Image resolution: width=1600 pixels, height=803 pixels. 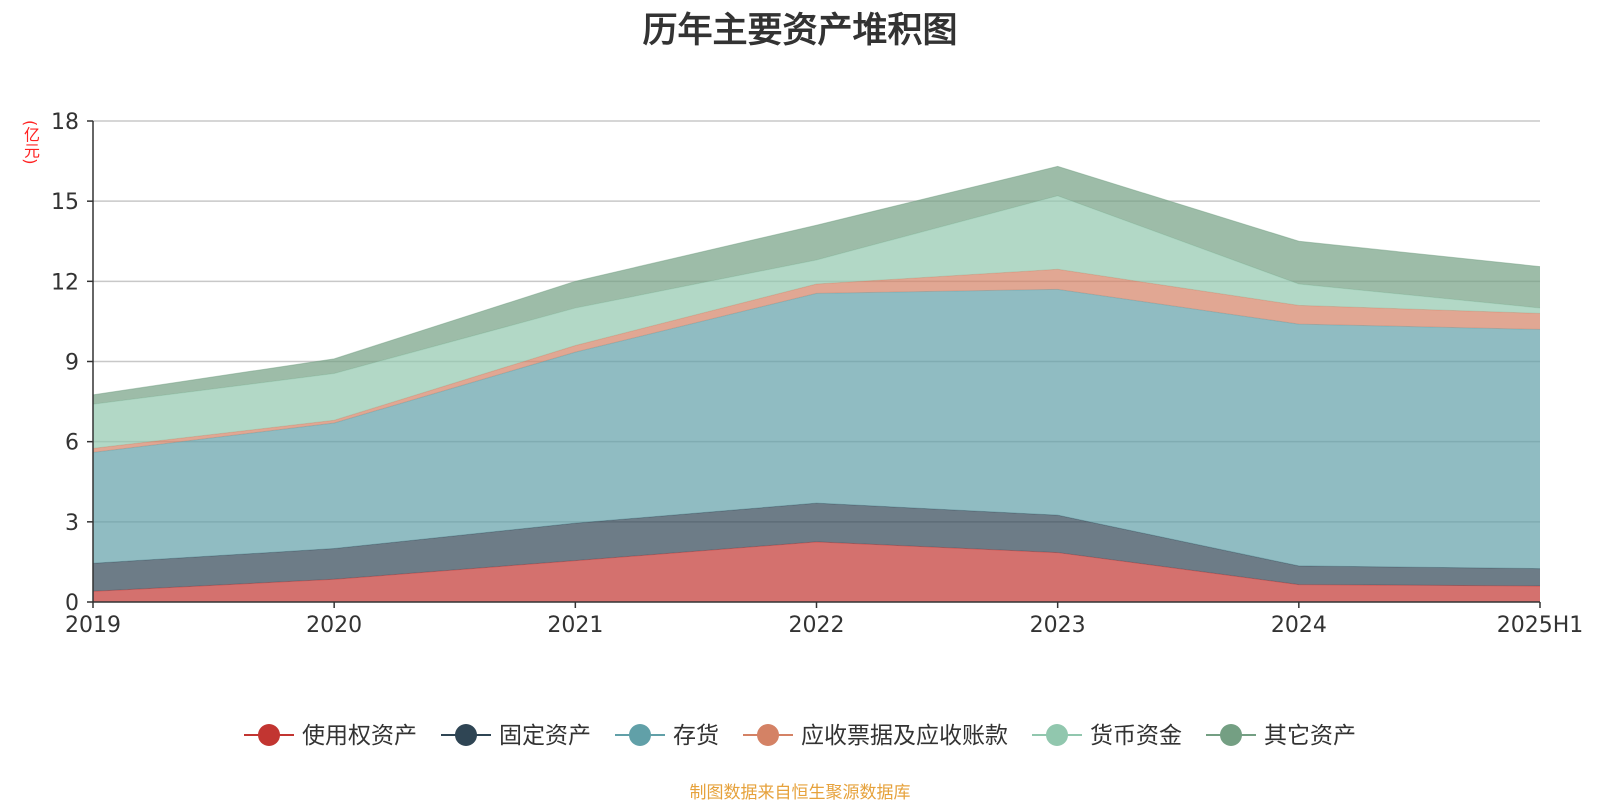 What do you see at coordinates (1299, 625) in the screenshot?
I see `x-tick-label: 2024` at bounding box center [1299, 625].